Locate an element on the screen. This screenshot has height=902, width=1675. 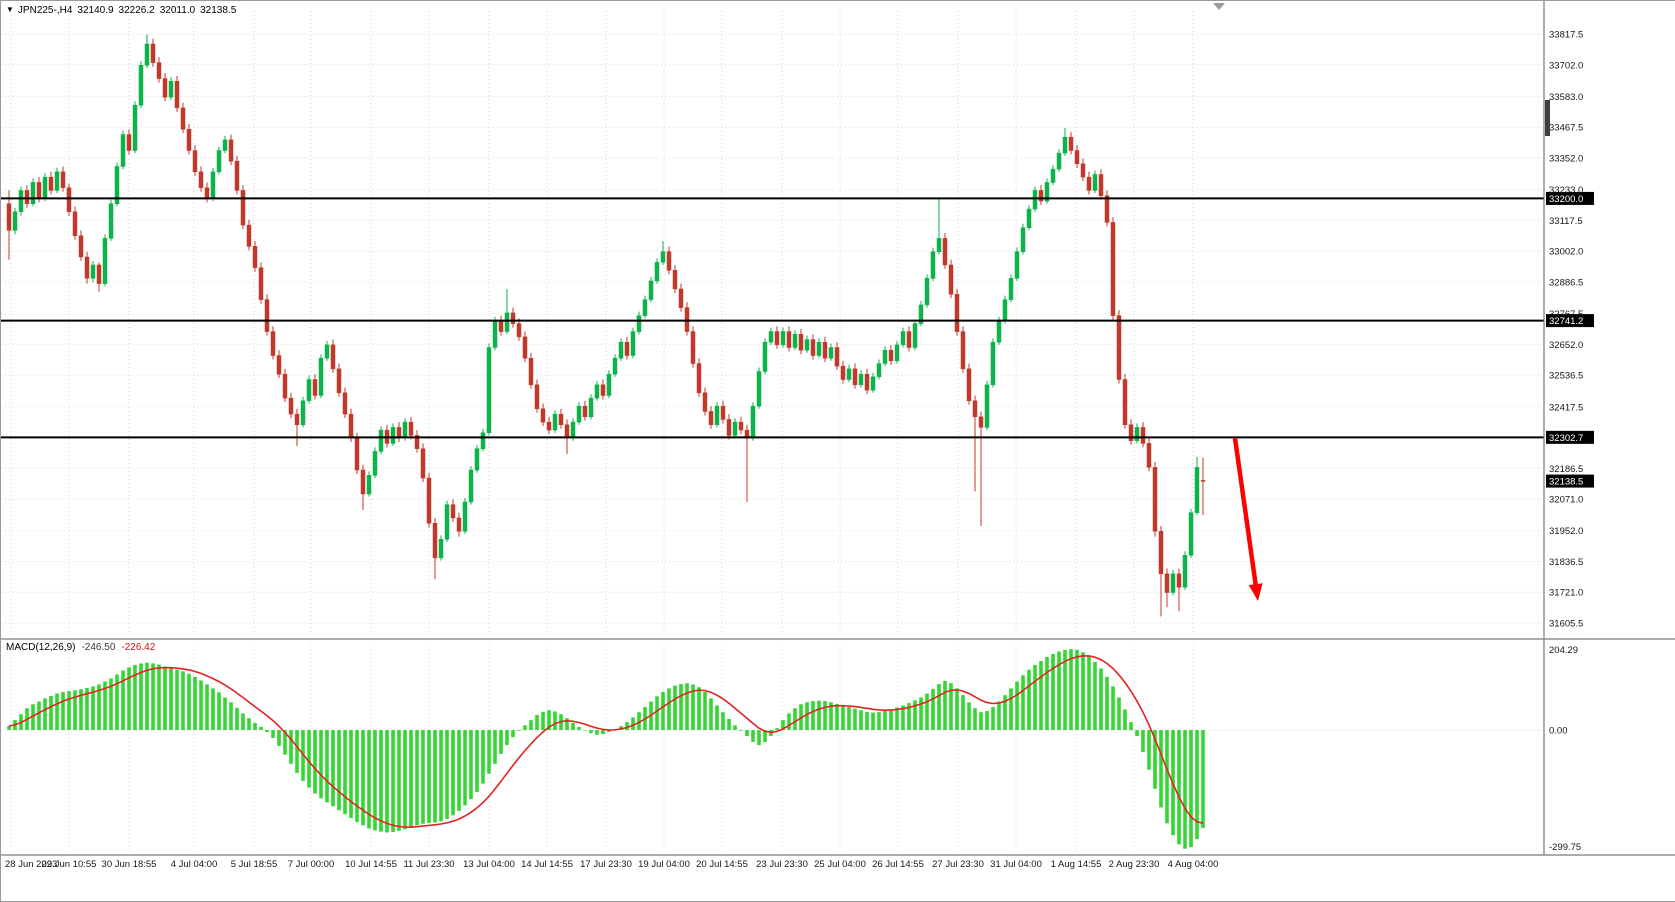
chart-shift-marker-icon is located at coordinates (1219, 6).